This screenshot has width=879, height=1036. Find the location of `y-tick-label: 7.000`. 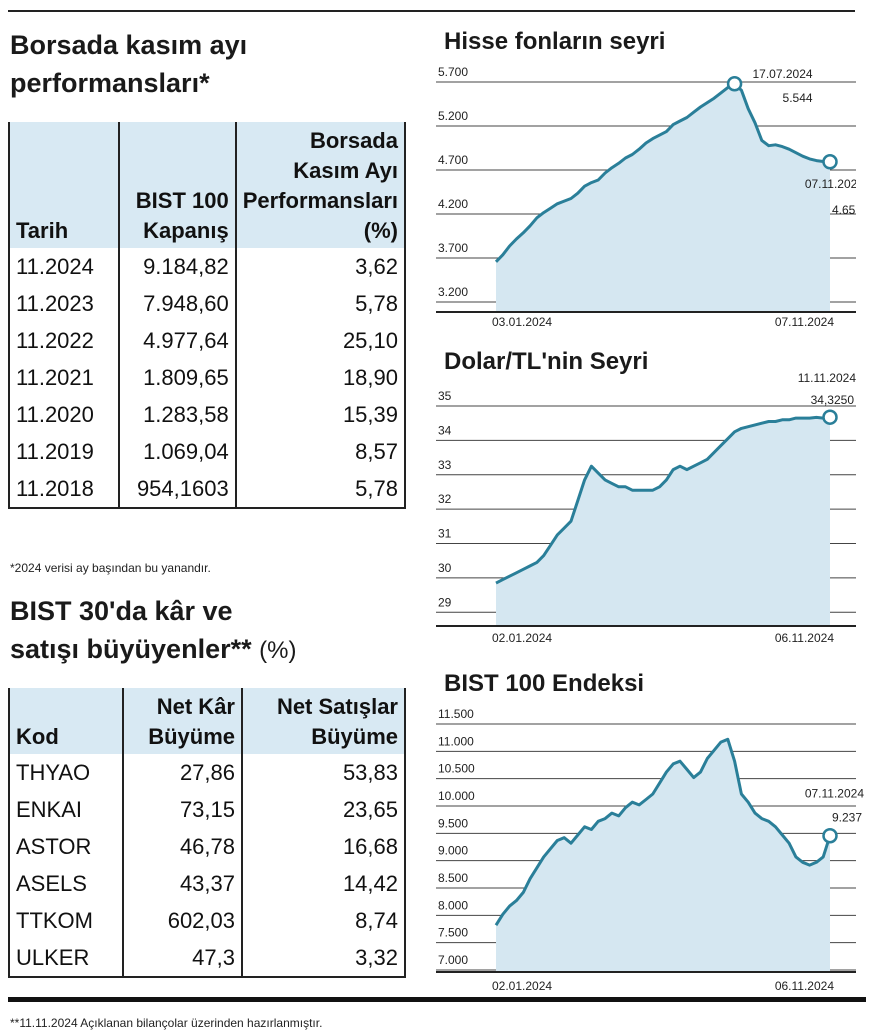

y-tick-label: 7.000 is located at coordinates (453, 960).